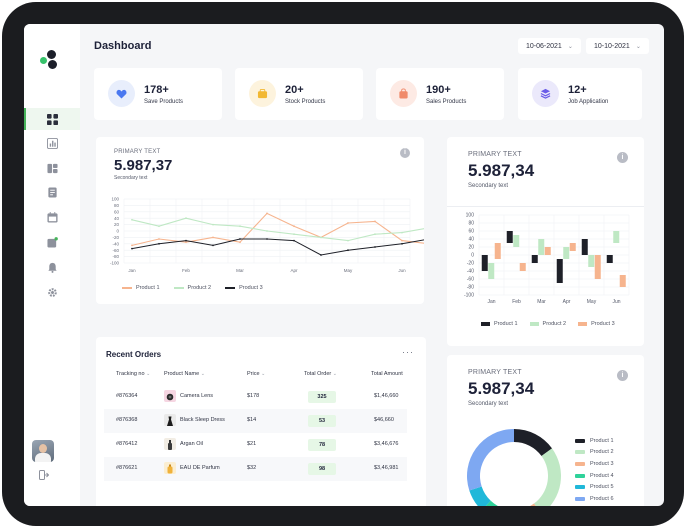  I want to click on table-row: #876412 Argan Oil $21 78 $3,46,676, so click(255, 445).